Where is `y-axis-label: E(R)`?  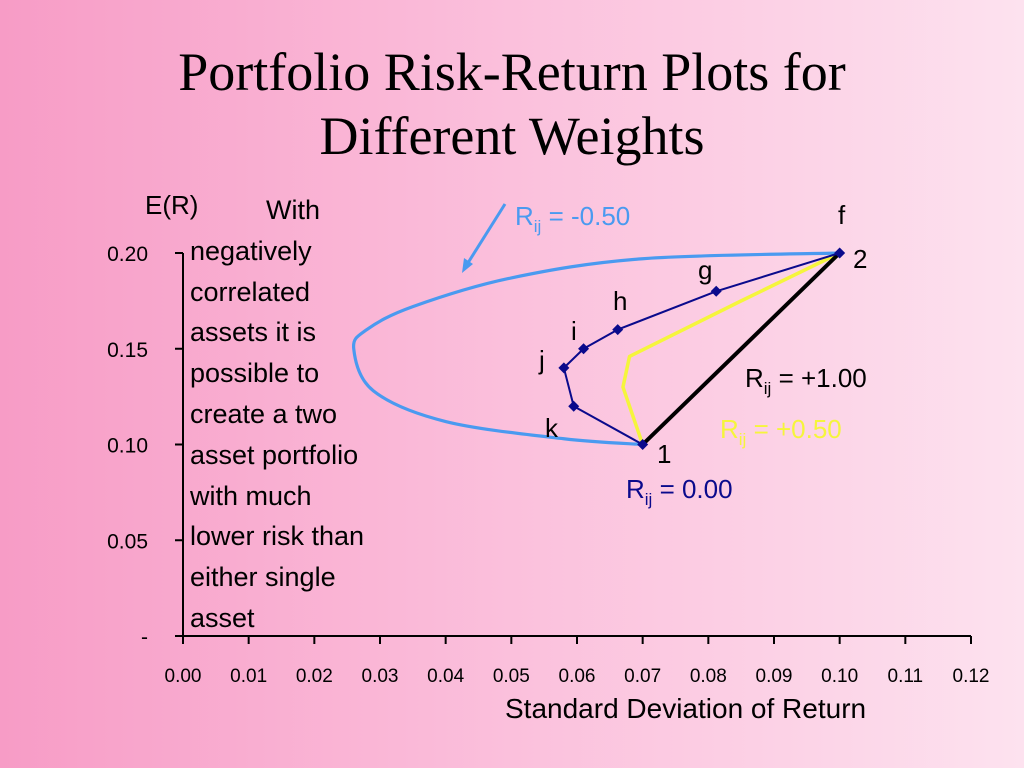 y-axis-label: E(R) is located at coordinates (172, 205).